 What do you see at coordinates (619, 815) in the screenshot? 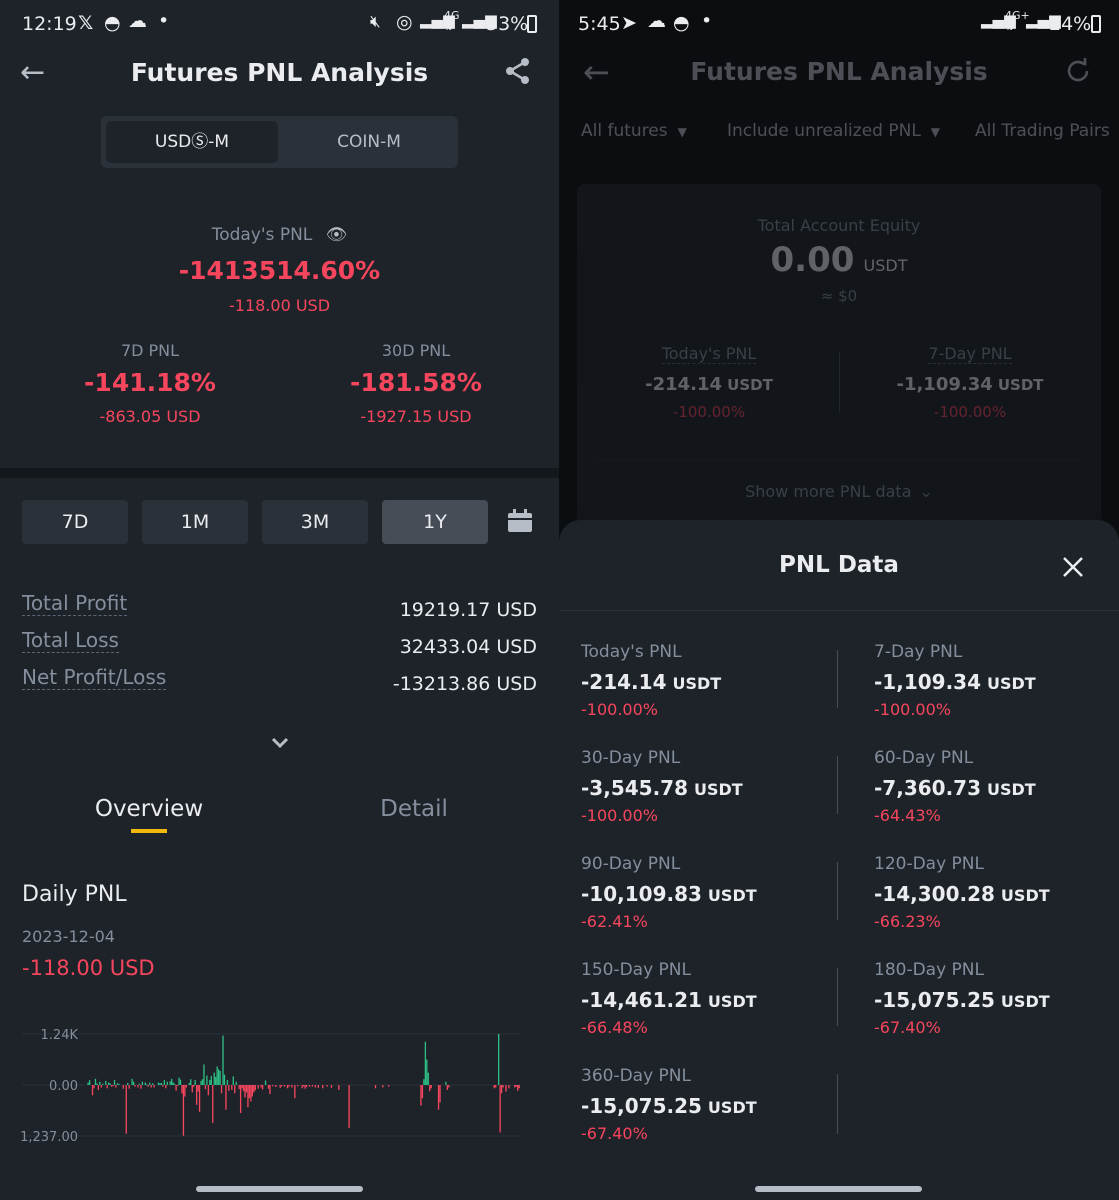
I see `pnl-item-percent: -100.00%` at bounding box center [619, 815].